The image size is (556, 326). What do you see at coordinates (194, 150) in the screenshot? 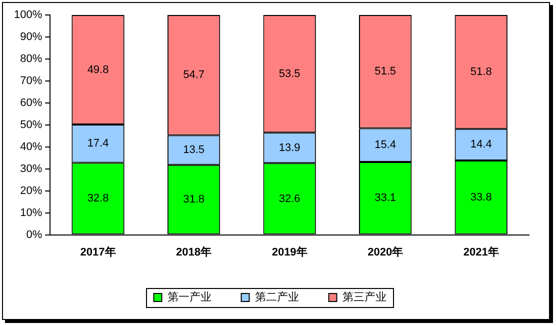
I see `data-label: 13.5` at bounding box center [194, 150].